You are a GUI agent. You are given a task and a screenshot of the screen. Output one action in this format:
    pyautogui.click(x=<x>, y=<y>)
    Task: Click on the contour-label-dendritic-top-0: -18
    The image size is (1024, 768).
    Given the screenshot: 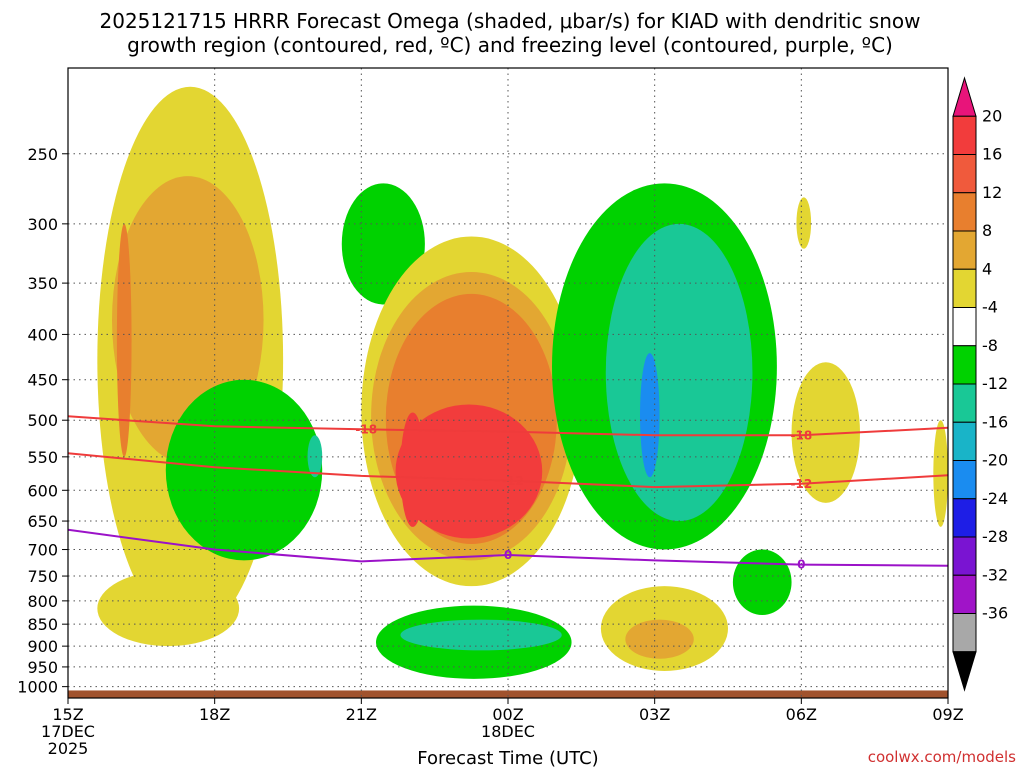 What is the action you would take?
    pyautogui.click(x=366, y=429)
    